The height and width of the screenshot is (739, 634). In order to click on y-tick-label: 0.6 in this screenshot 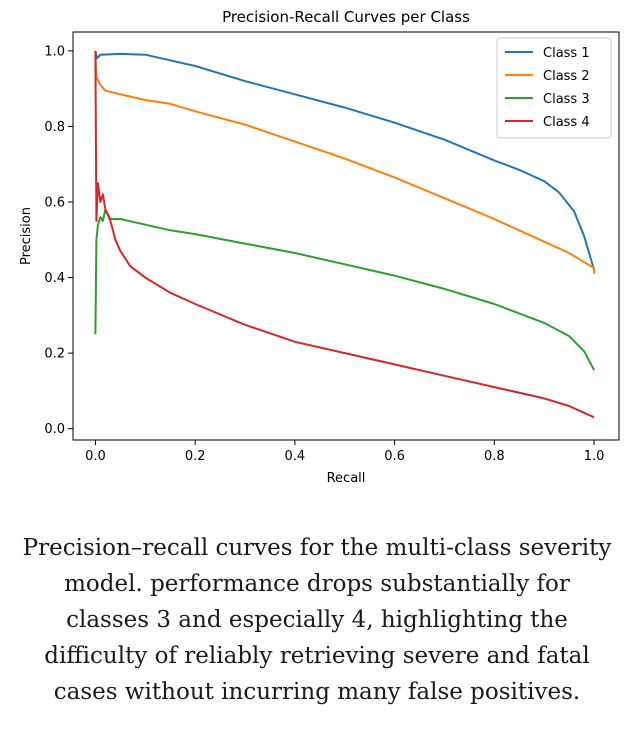, I will do `click(54, 203)`.